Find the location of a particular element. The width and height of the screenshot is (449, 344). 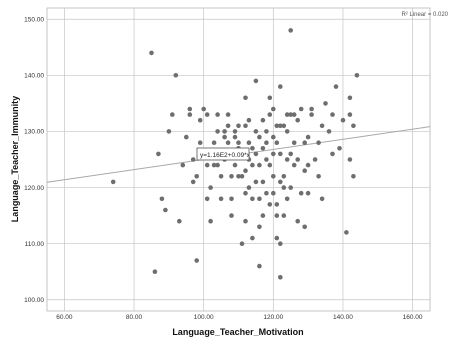

x-tick-label: 80.00 is located at coordinates (134, 317).